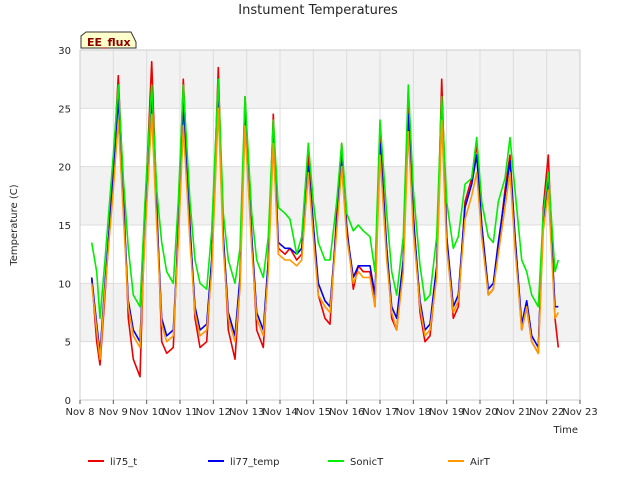 The height and width of the screenshot is (480, 640). Describe the element at coordinates (14, 225) in the screenshot. I see `y-axis-label: Temperature (C)` at that location.